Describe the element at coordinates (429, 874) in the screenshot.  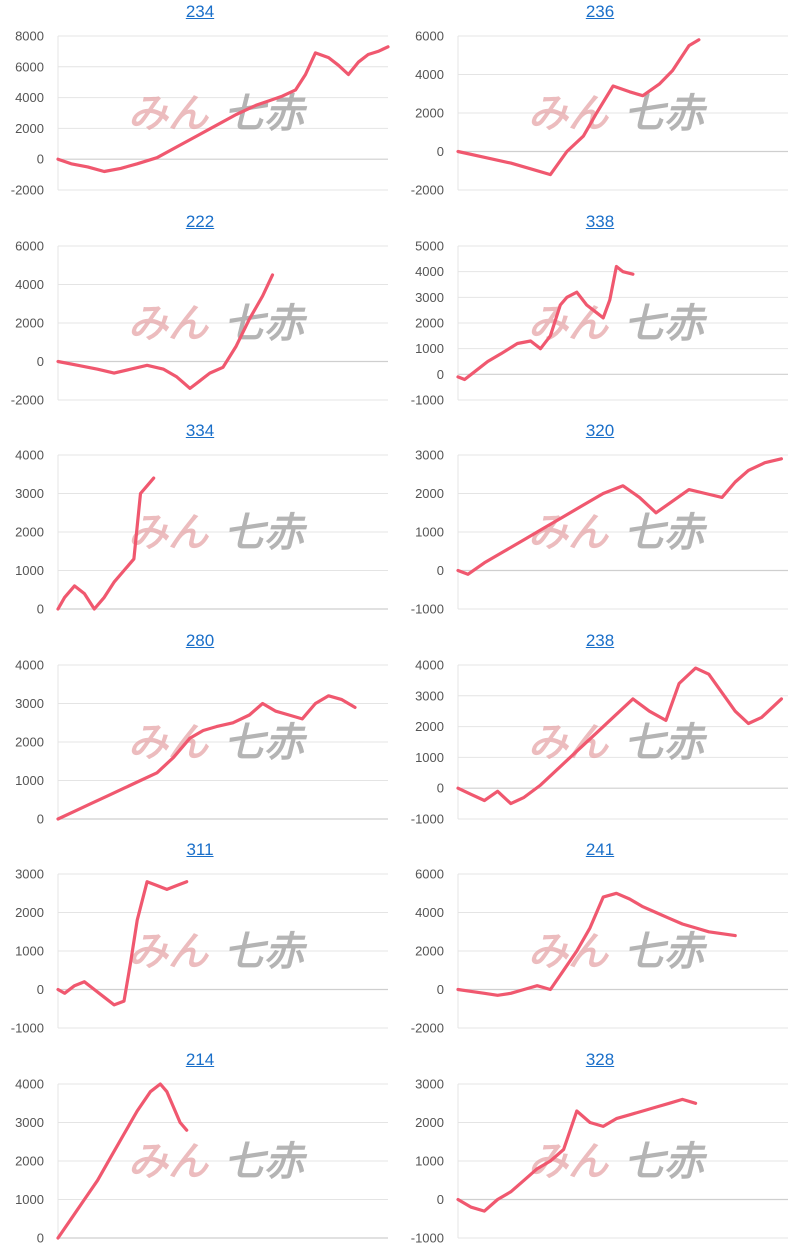
I see `y-tick-label: 6000` at that location.